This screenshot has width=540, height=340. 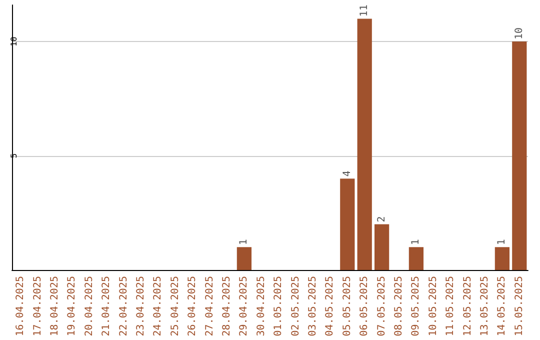 I want to click on x-tick-label: 22.04.2025, so click(x=124, y=306).